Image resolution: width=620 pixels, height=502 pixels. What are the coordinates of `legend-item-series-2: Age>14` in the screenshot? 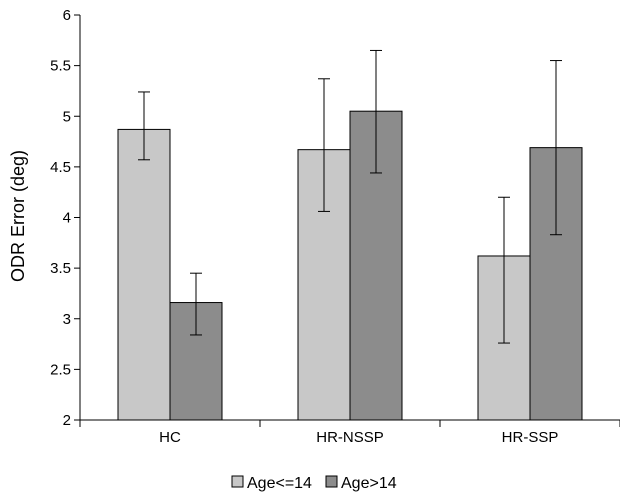 It's located at (361, 483).